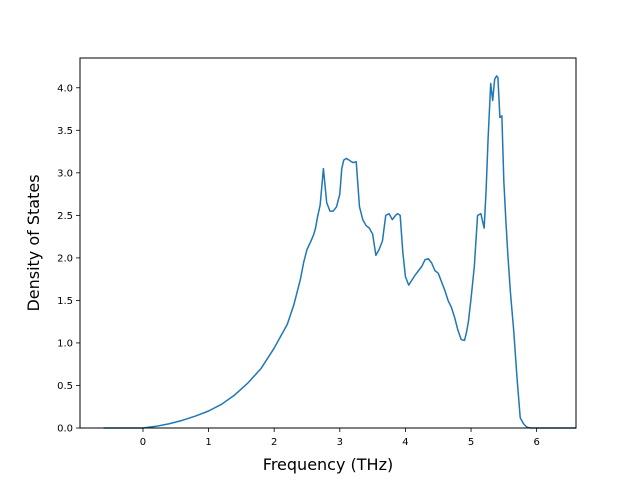 This screenshot has width=640, height=480. I want to click on y-tick-label: 4.0, so click(65, 88).